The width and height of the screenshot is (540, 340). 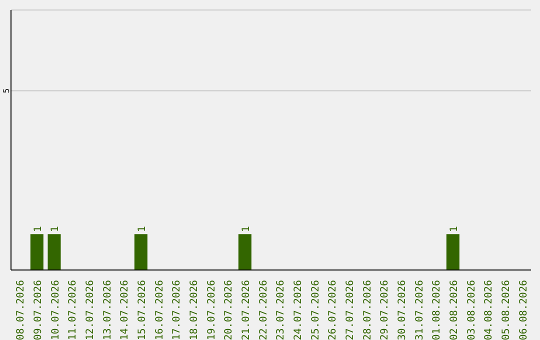 I want to click on x-tick-label: 09.07.2026, so click(x=38, y=310).